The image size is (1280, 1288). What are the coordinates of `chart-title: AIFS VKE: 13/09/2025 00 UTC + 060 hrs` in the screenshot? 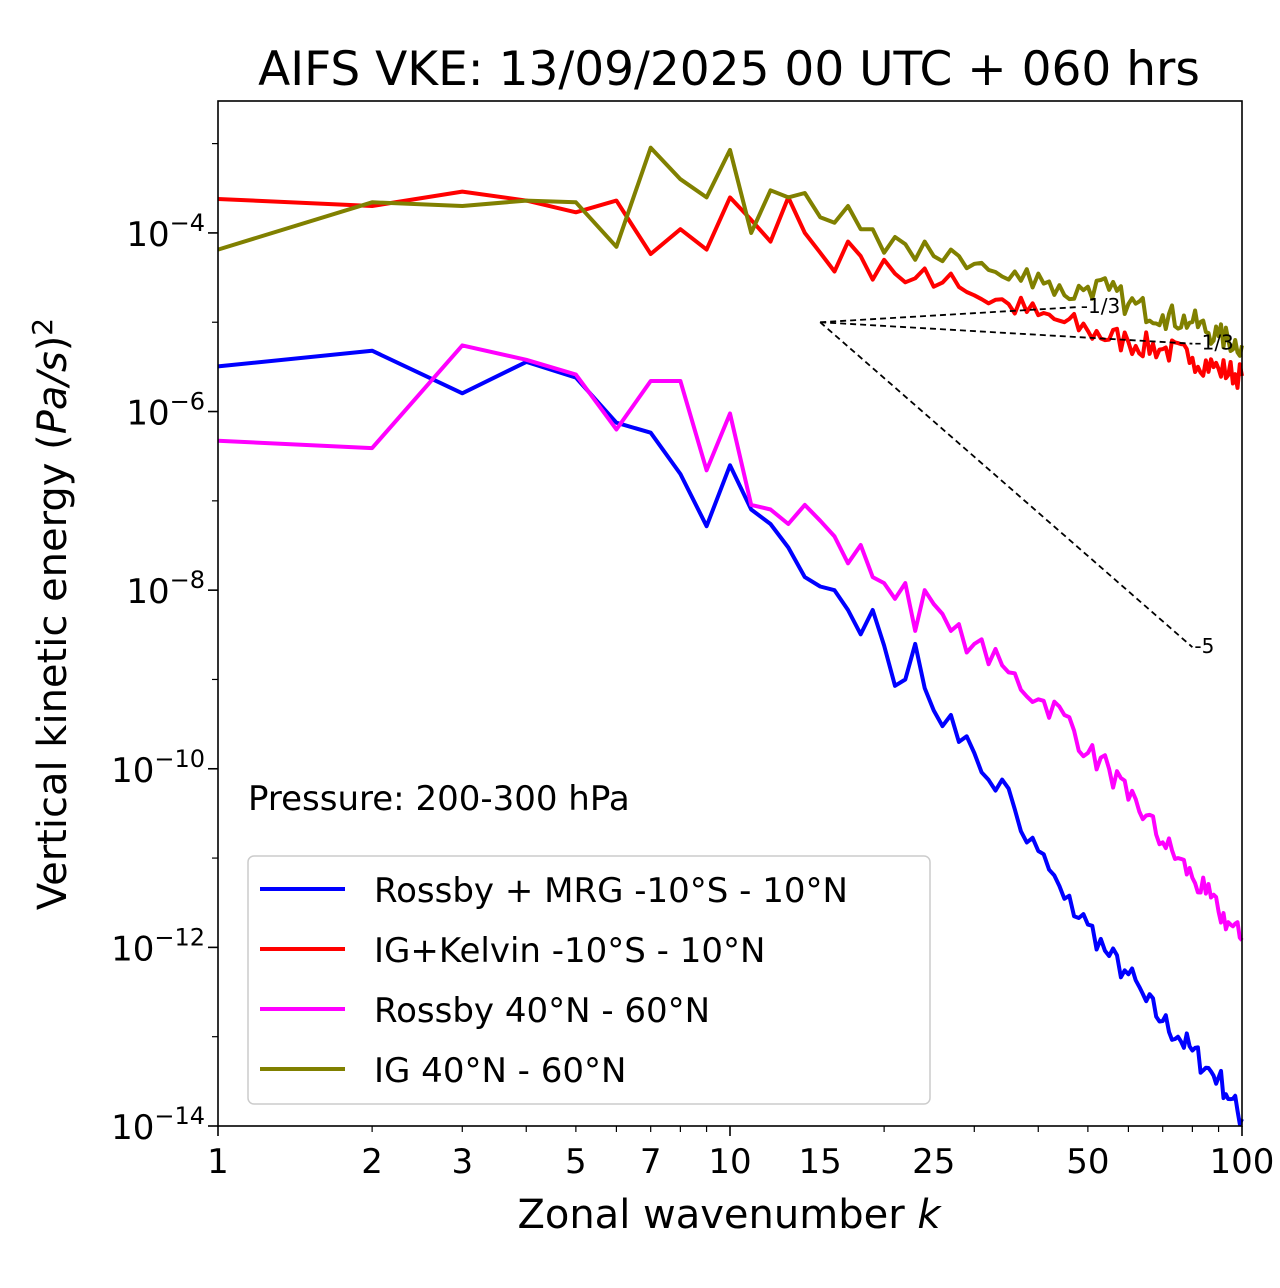 It's located at (729, 69).